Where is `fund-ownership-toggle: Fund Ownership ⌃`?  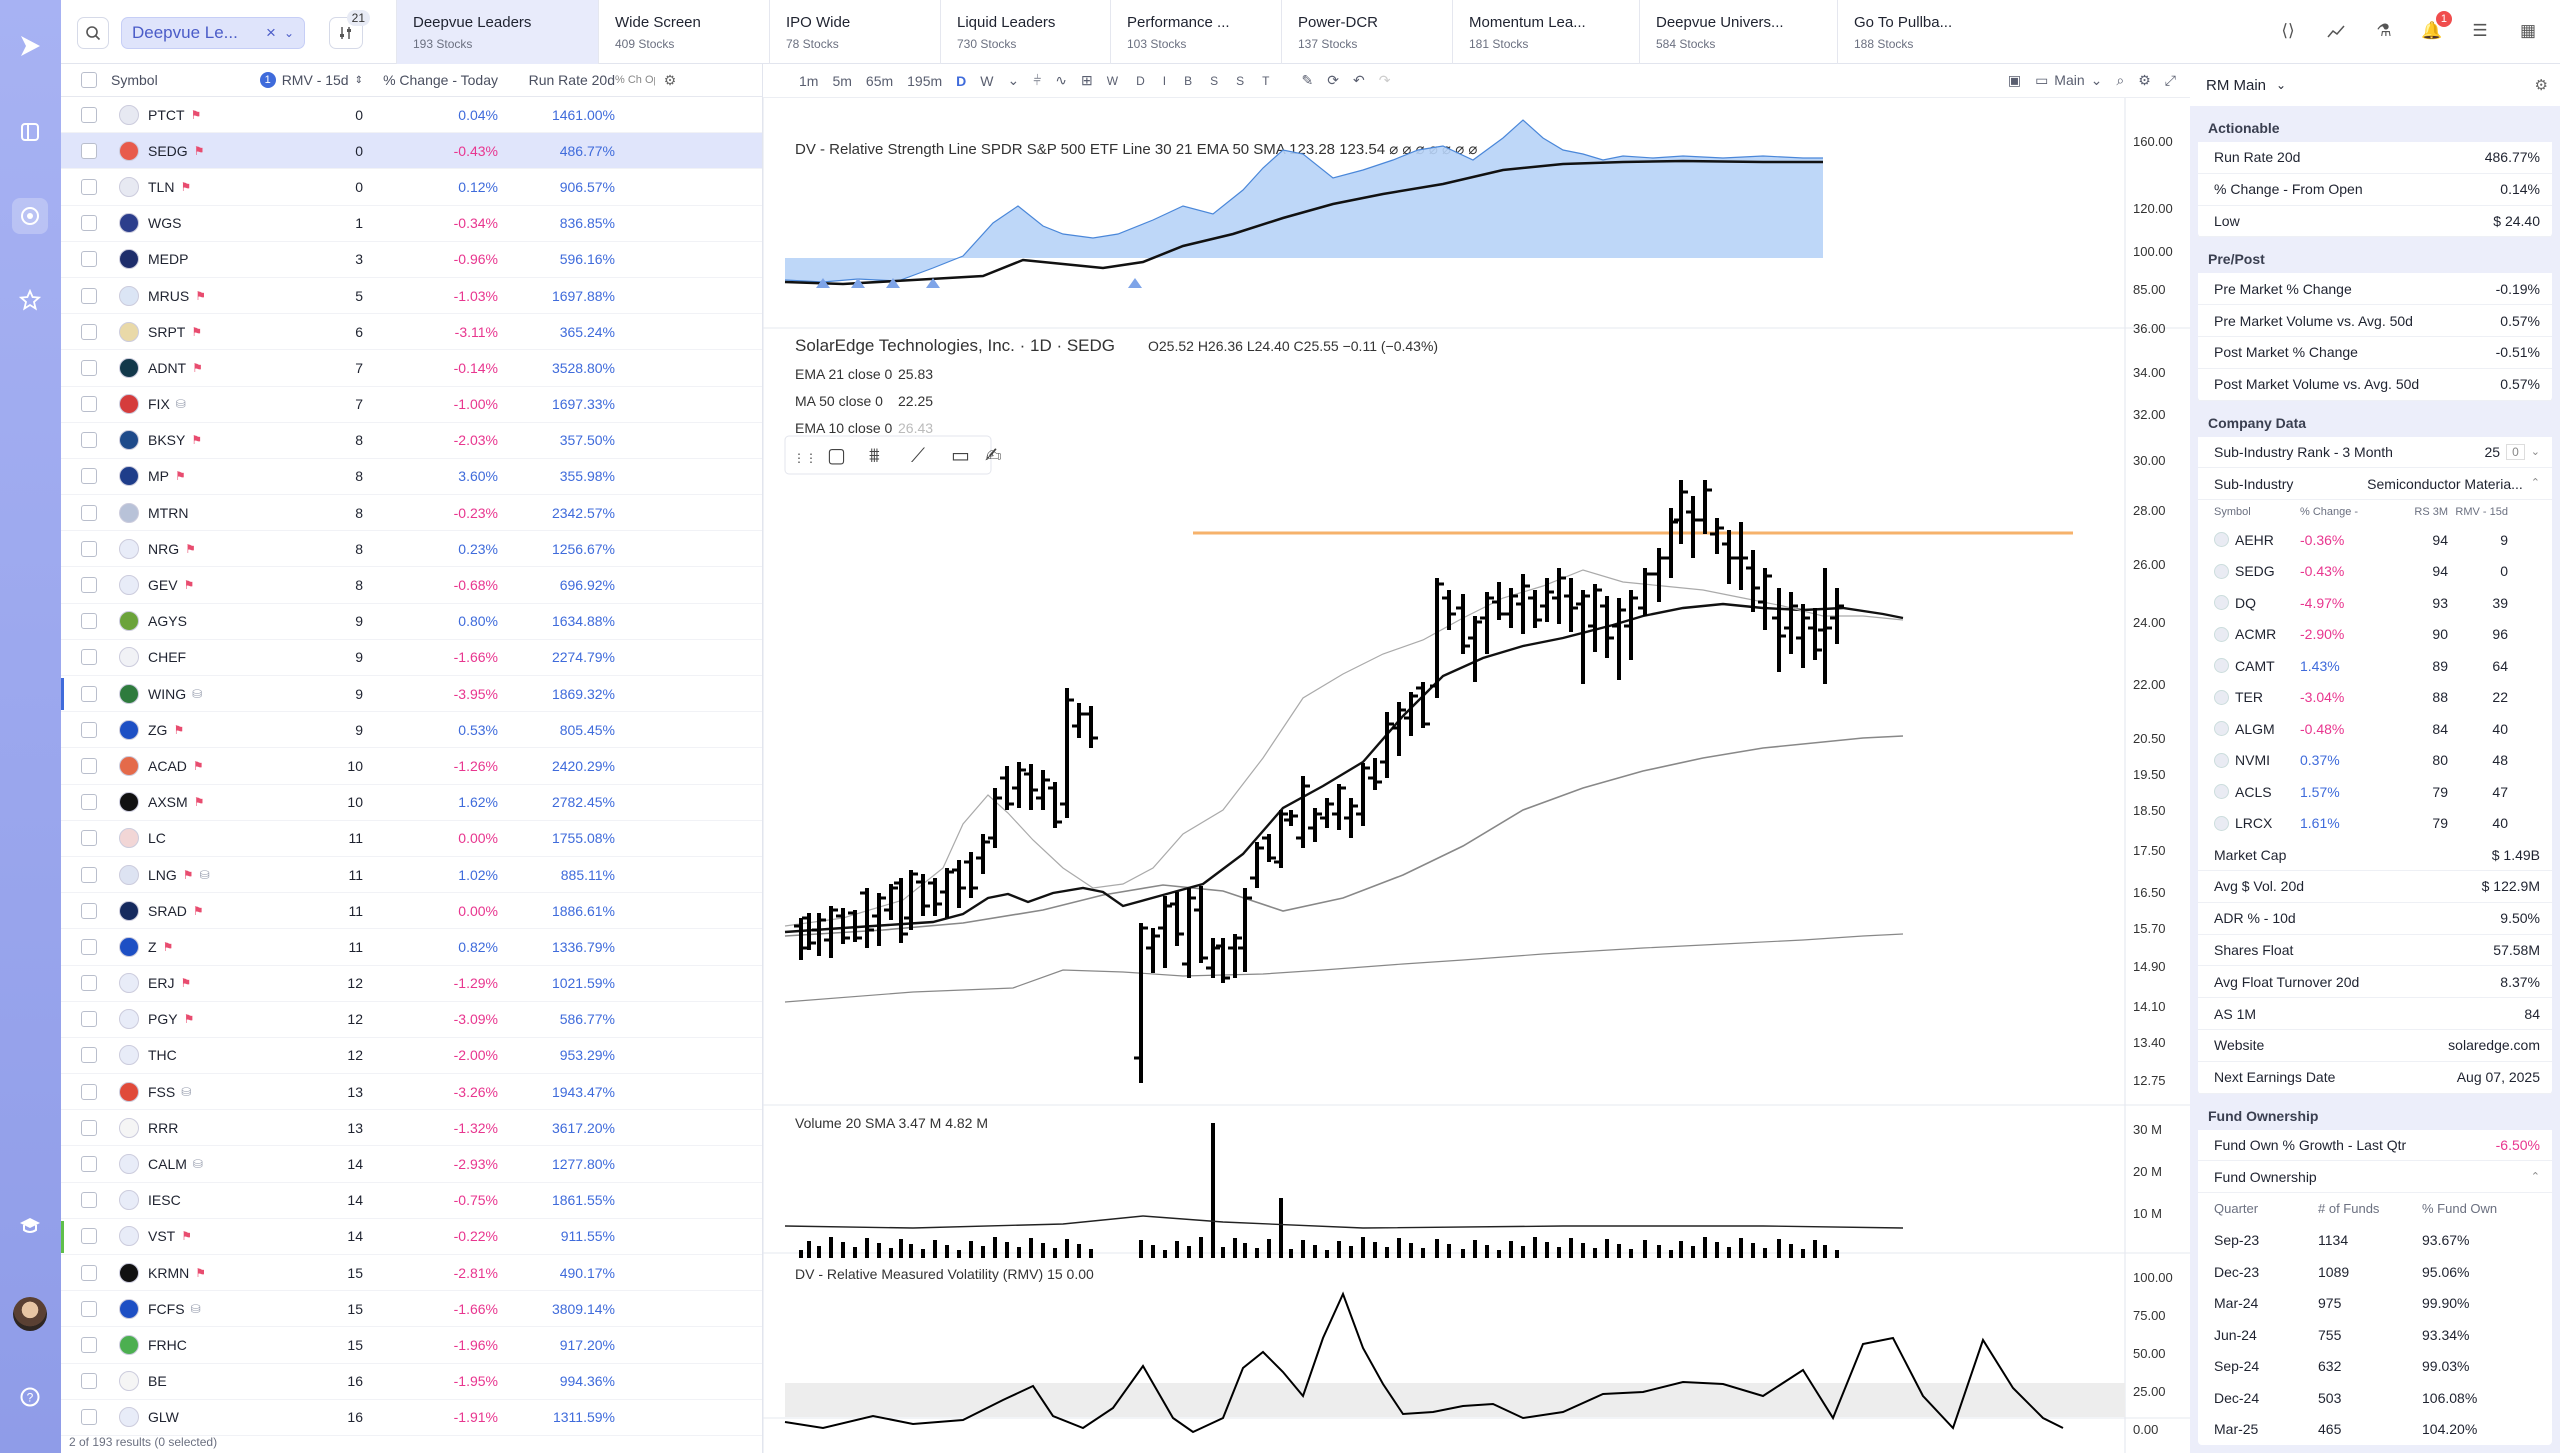 fund-ownership-toggle: Fund Ownership ⌃ is located at coordinates (2375, 1177).